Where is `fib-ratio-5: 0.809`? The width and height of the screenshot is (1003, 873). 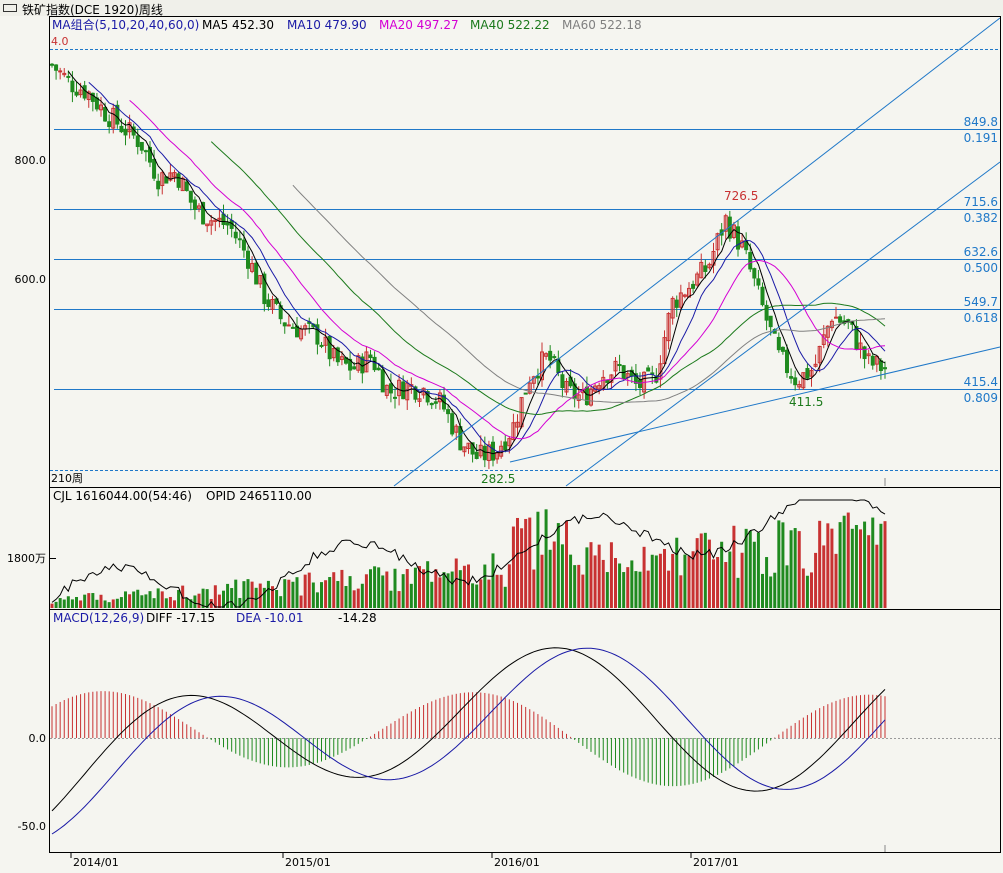
fib-ratio-5: 0.809 is located at coordinates (981, 398).